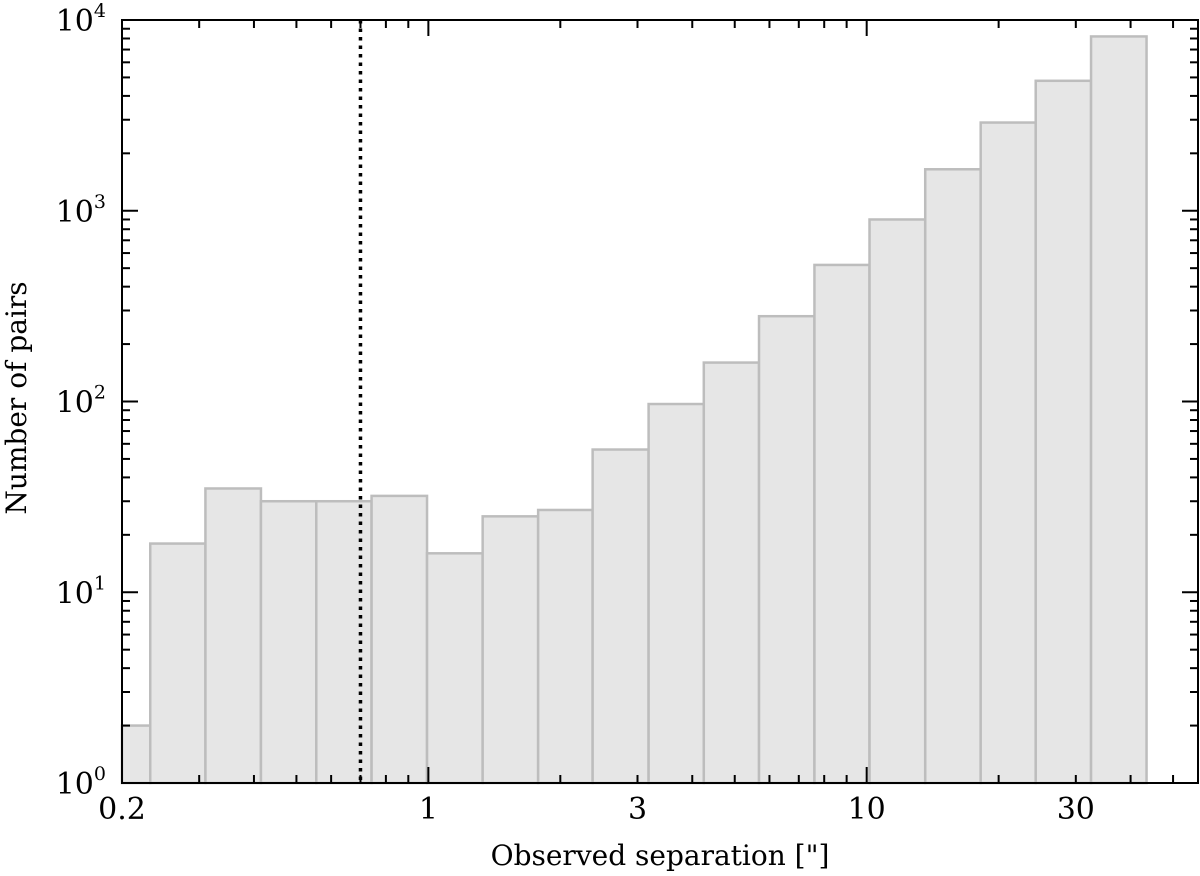 The width and height of the screenshot is (1200, 876). Describe the element at coordinates (100, 202) in the screenshot. I see `y-tick-label-exponent: 3` at that location.